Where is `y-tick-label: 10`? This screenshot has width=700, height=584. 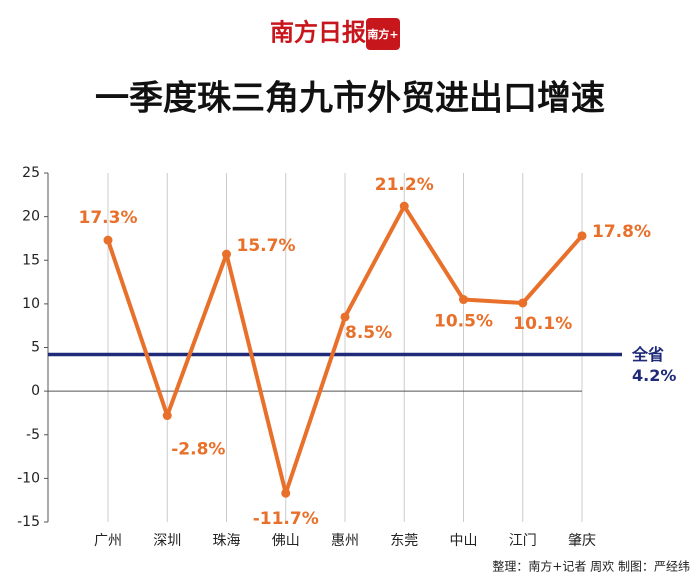
y-tick-label: 10 is located at coordinates (31, 304).